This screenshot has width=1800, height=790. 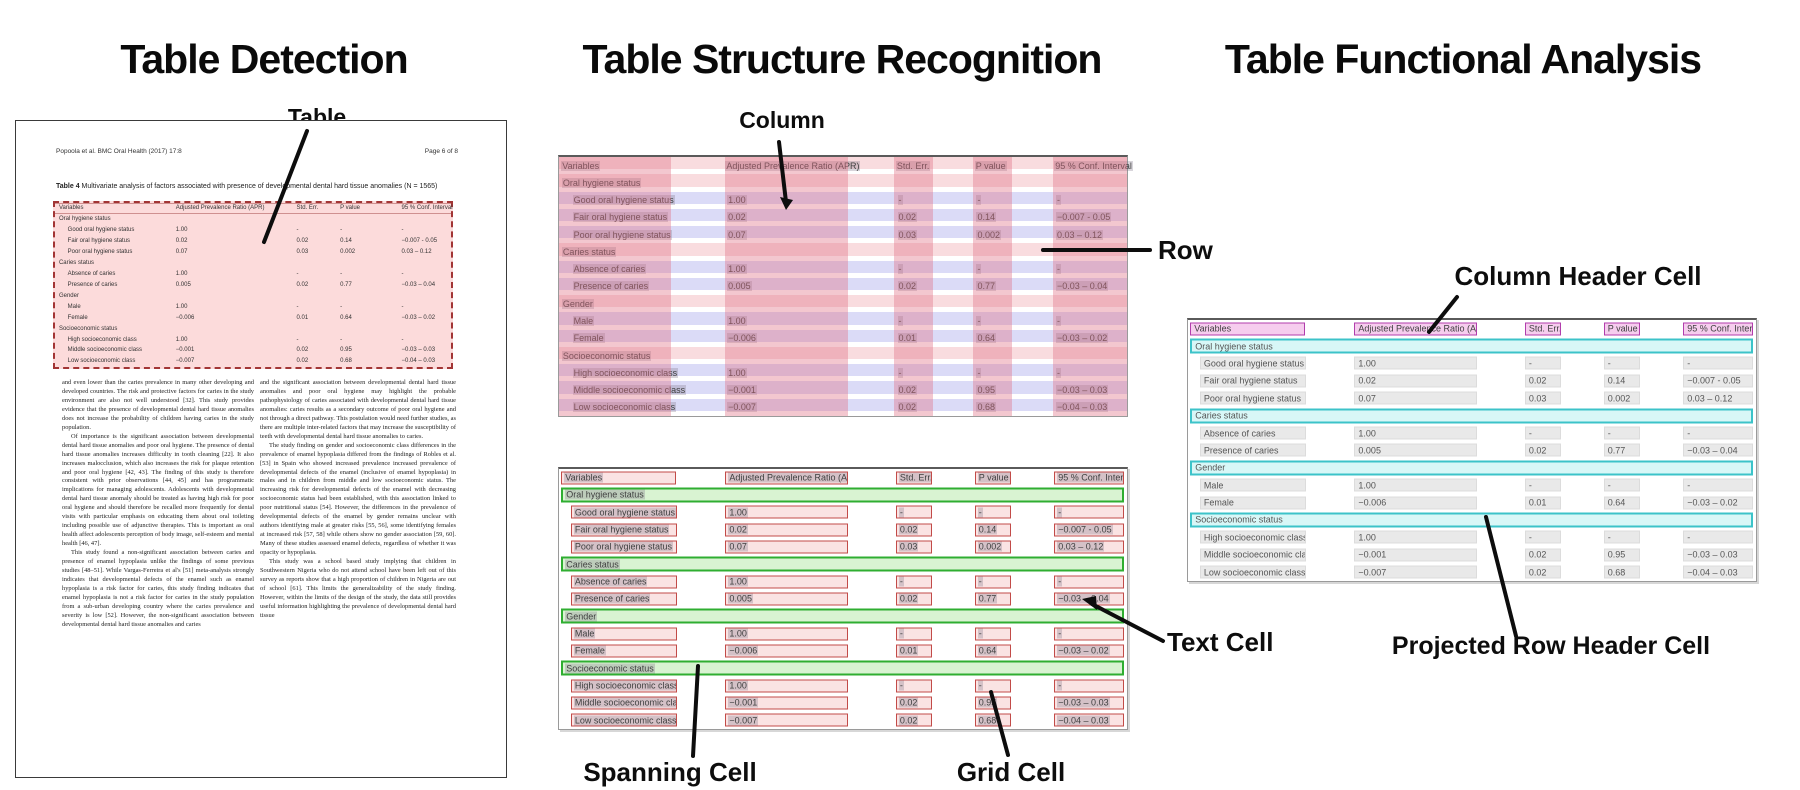 I want to click on cell-text: Fair oral hygiene status, so click(x=1250, y=380).